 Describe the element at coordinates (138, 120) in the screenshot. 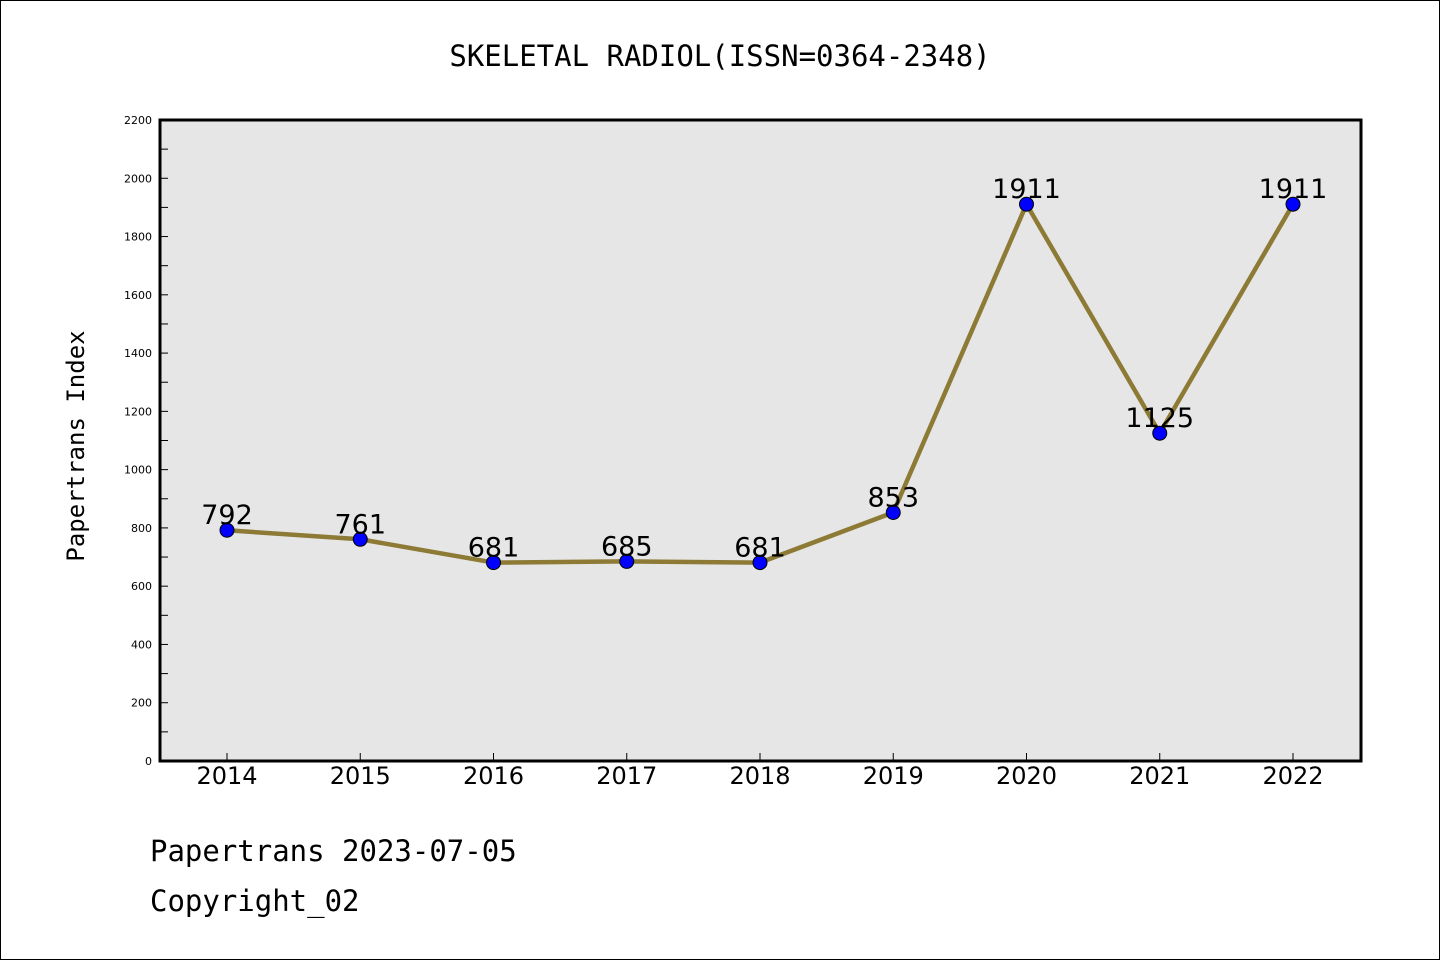

I see `y-tick-label: 2200` at that location.